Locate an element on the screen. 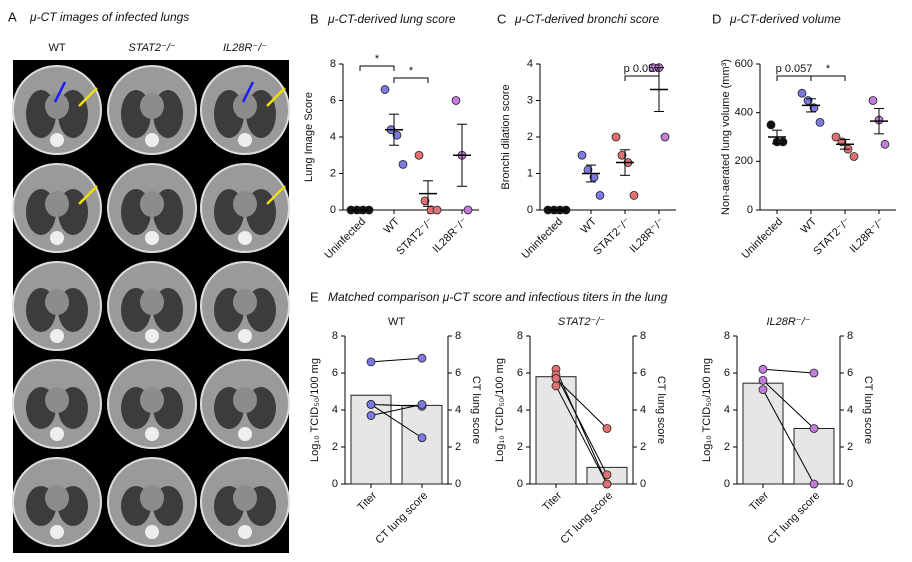  chart-title: μ-CT-derived bronchi score is located at coordinates (587, 19).